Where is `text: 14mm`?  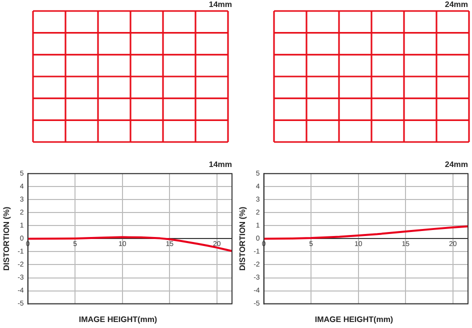
text: 14mm is located at coordinates (220, 4).